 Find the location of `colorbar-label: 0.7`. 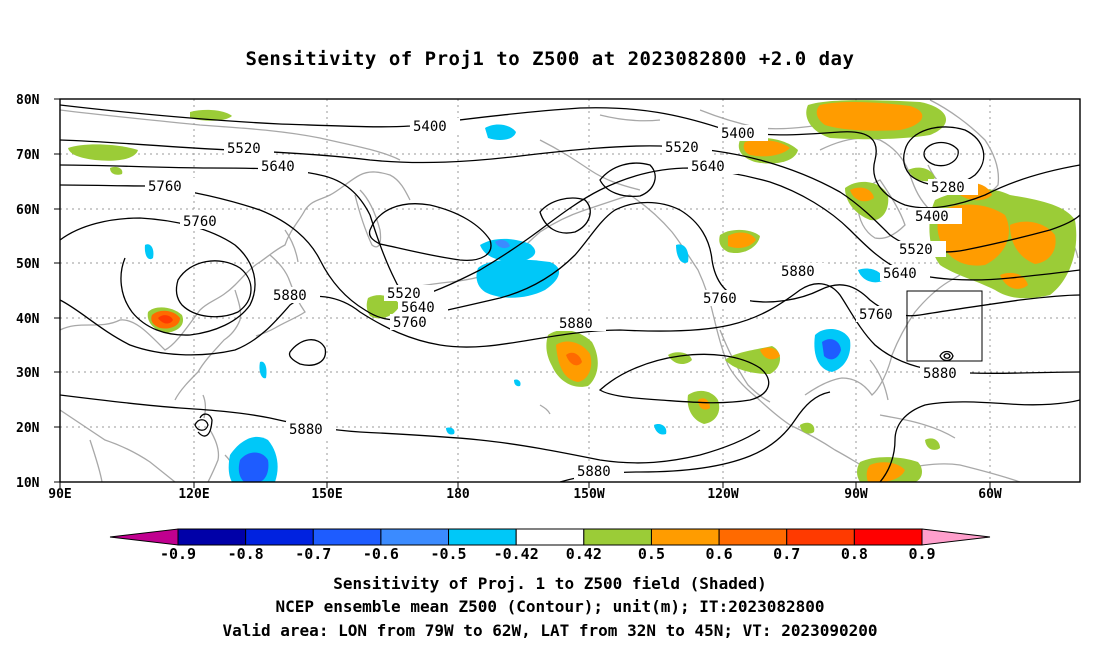

colorbar-label: 0.7 is located at coordinates (786, 554).